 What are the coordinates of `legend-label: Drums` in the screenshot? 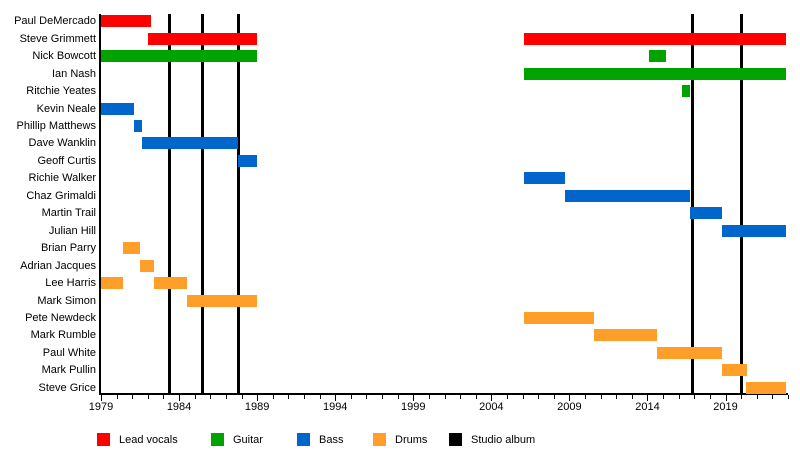 It's located at (411, 440).